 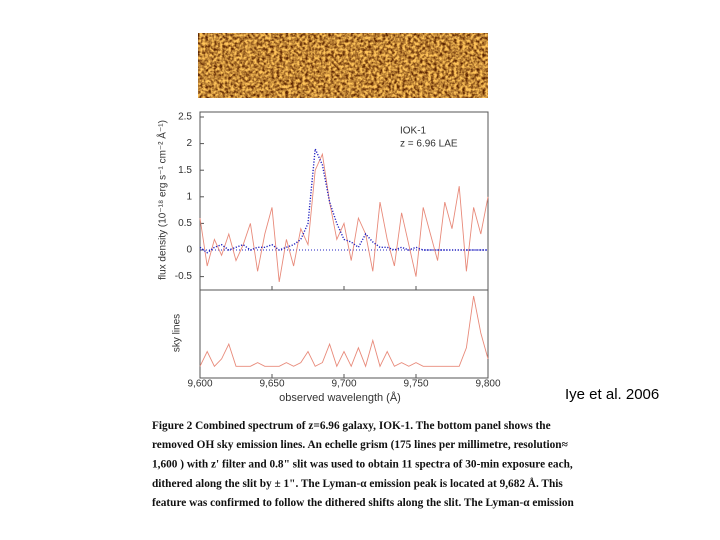 I want to click on y-axis-label: flux density (10⁻¹⁸ erg s⁻¹ cm⁻² Å⁻¹), so click(x=162, y=200).